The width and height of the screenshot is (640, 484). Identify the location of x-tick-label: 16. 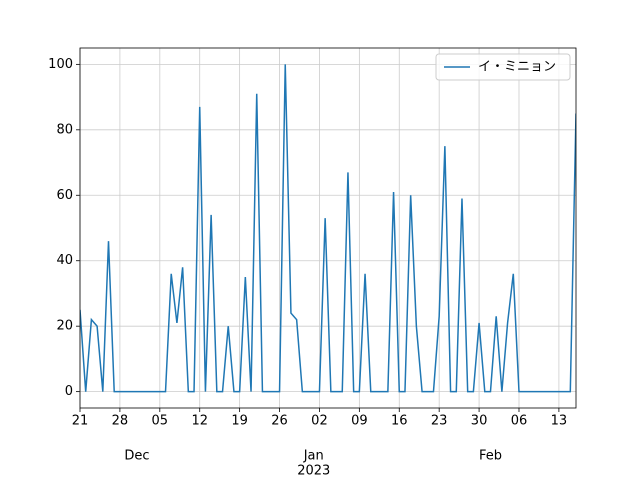
(399, 421).